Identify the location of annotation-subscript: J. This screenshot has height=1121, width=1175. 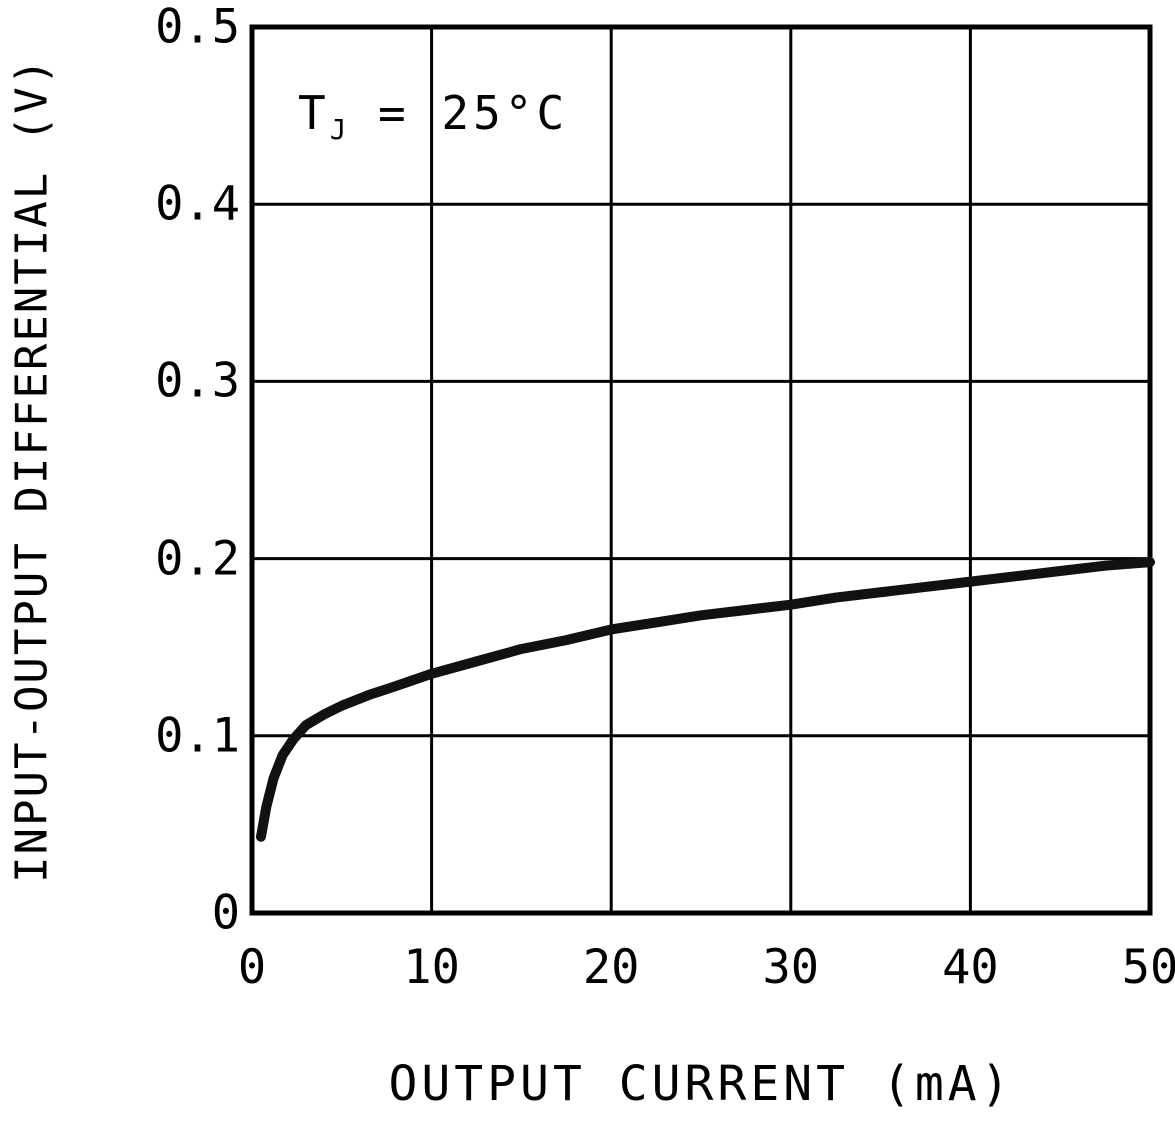
(338, 130).